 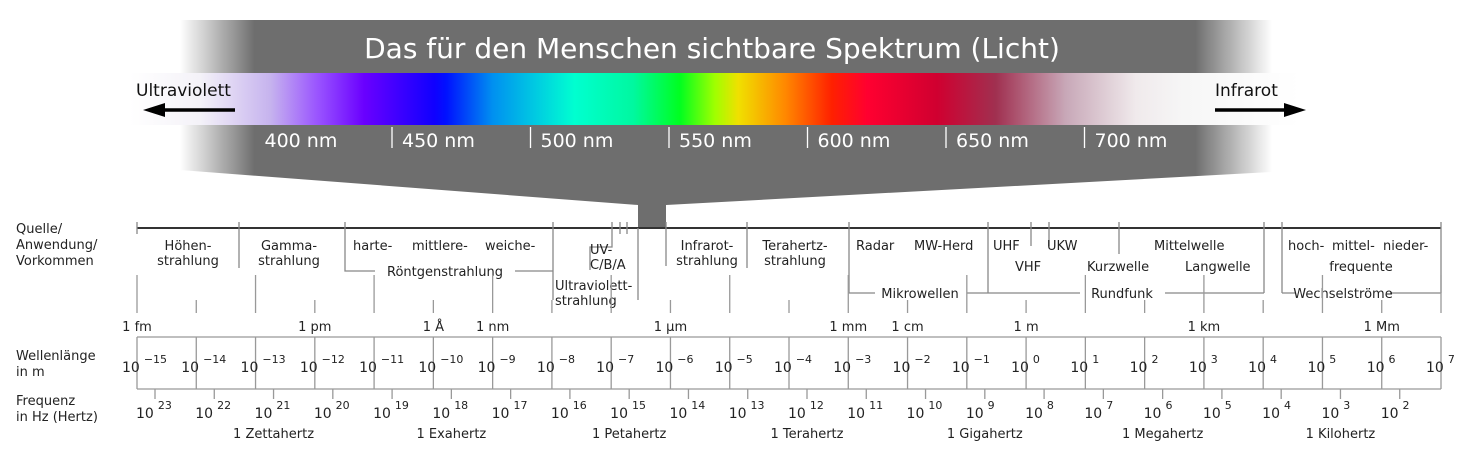 I want to click on wavelength-exponent-label: 10−2, so click(x=912, y=364).